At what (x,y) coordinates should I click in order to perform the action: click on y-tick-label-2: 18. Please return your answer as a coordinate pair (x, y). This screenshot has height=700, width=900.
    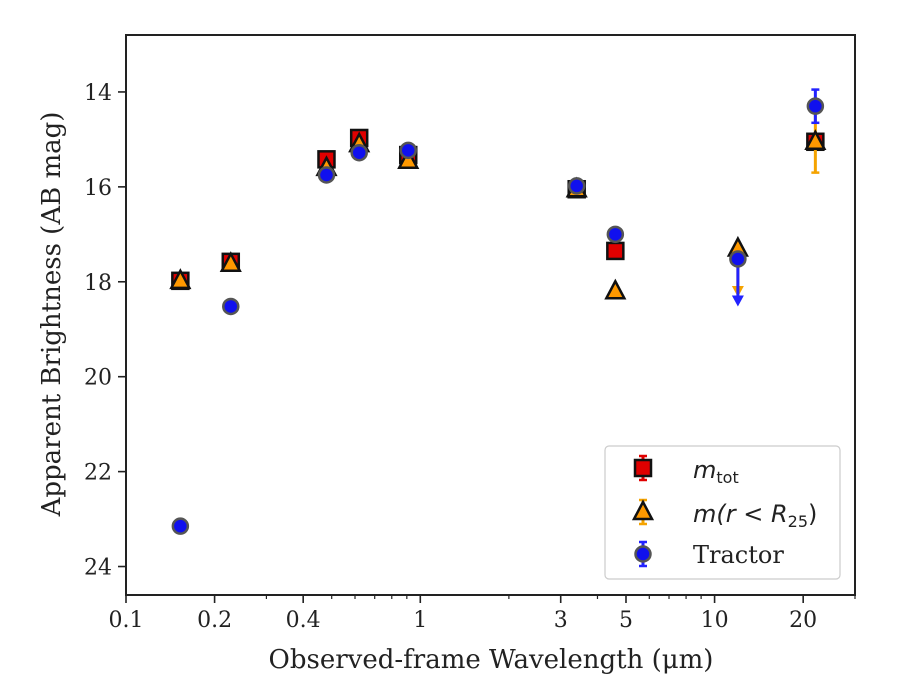
    Looking at the image, I should click on (98, 283).